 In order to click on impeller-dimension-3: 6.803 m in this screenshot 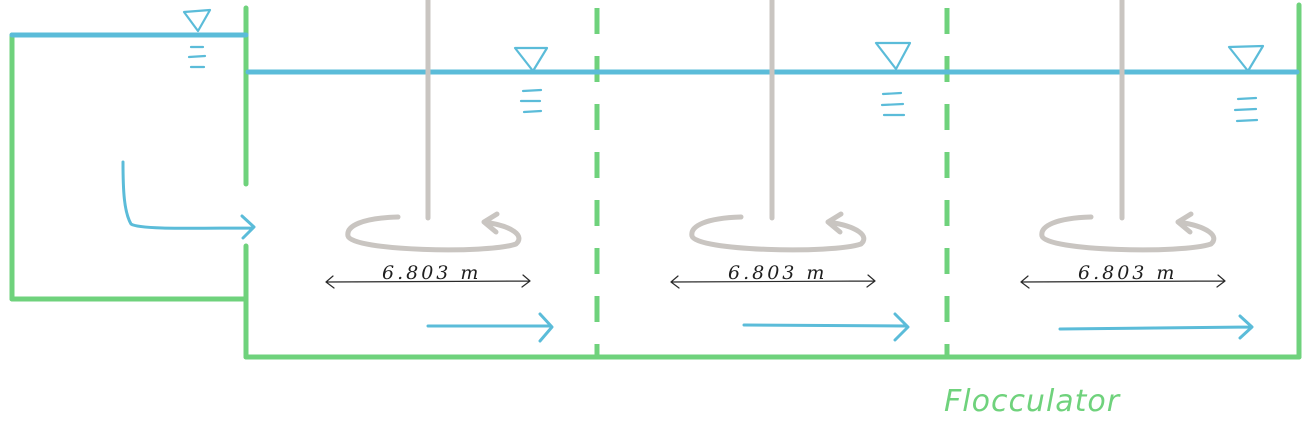, I will do `click(1123, 275)`.